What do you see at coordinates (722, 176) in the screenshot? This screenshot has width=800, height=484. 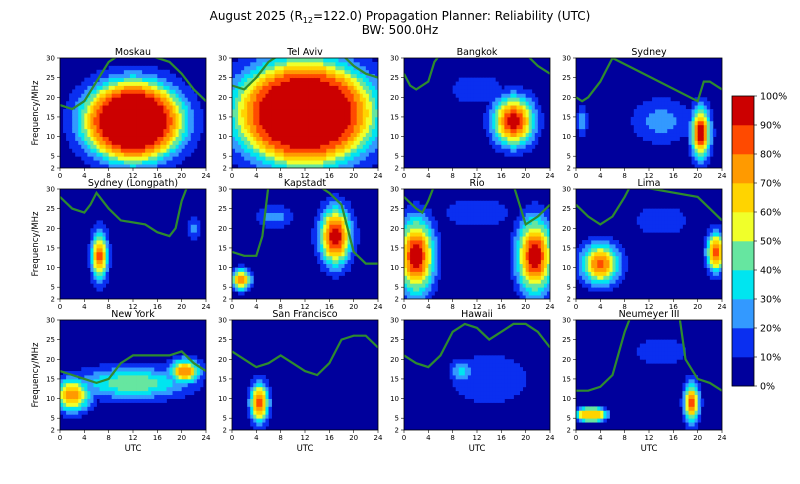 I see `x-tick-label: 24` at bounding box center [722, 176].